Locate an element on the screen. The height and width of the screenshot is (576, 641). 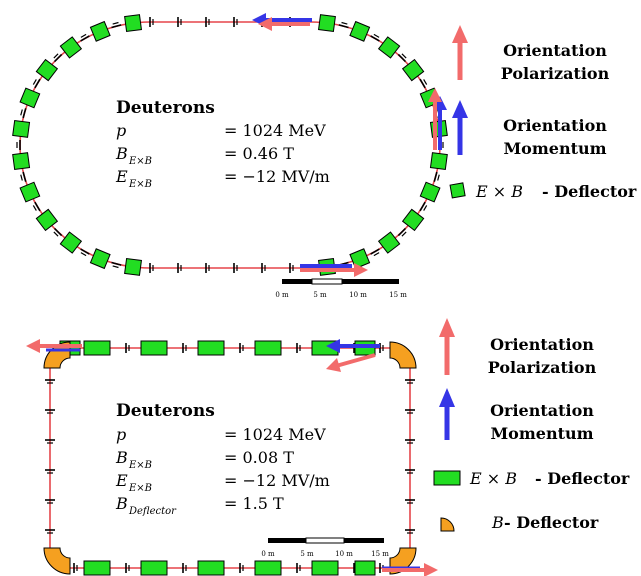
top-param-bexb-subscript: E×B is located at coordinates (140, 161).